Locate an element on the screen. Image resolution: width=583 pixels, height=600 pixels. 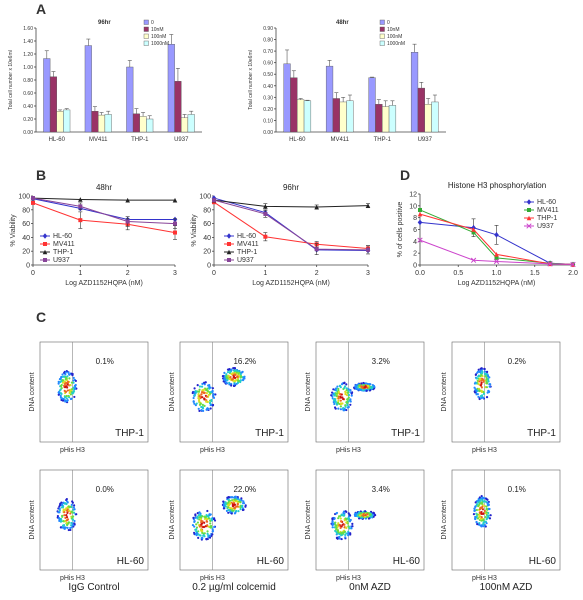
series-line is located at coordinates (291, 225).